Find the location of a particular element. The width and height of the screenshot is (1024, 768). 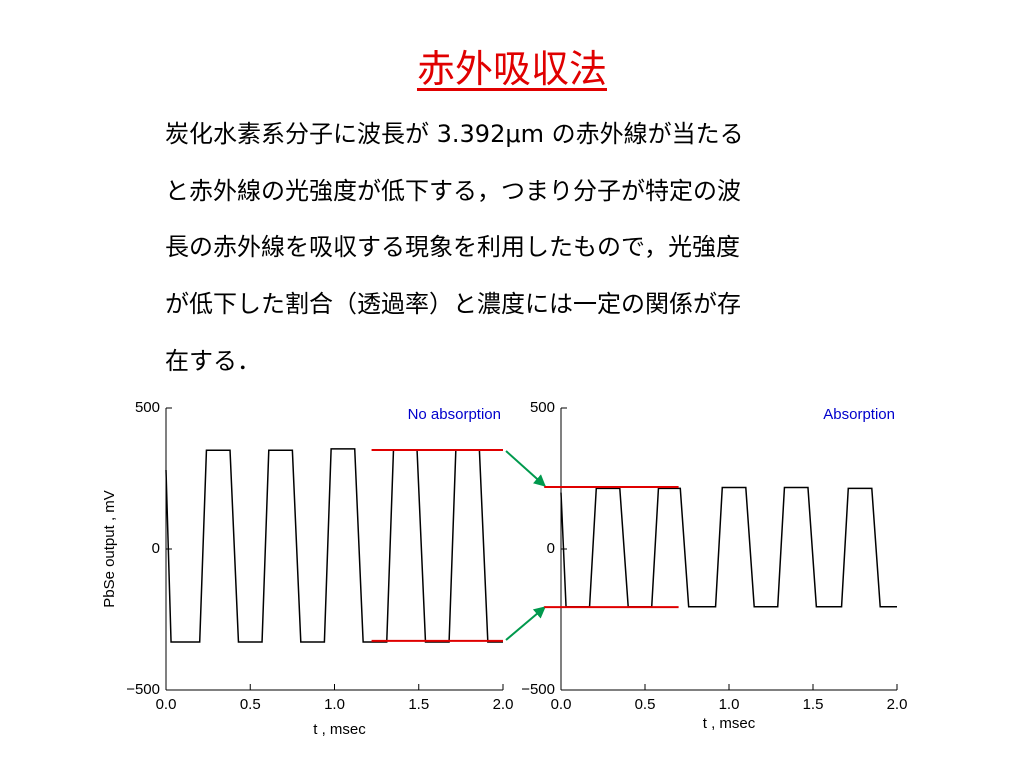

title-text: 赤外吸収法 is located at coordinates (511, 69).